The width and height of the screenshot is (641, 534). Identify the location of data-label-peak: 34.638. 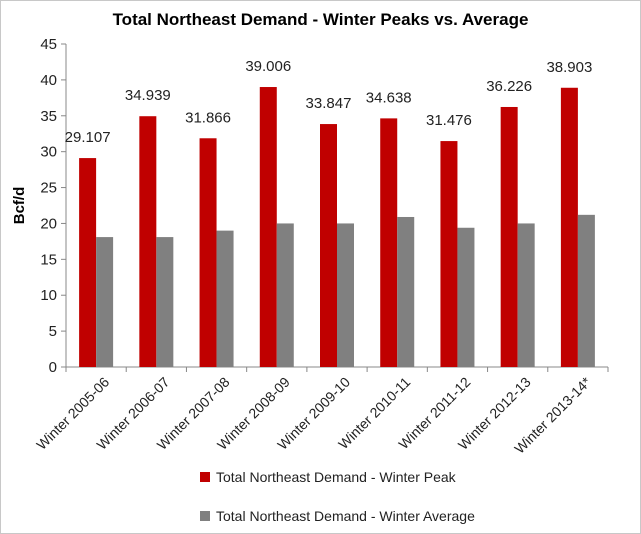
(389, 97).